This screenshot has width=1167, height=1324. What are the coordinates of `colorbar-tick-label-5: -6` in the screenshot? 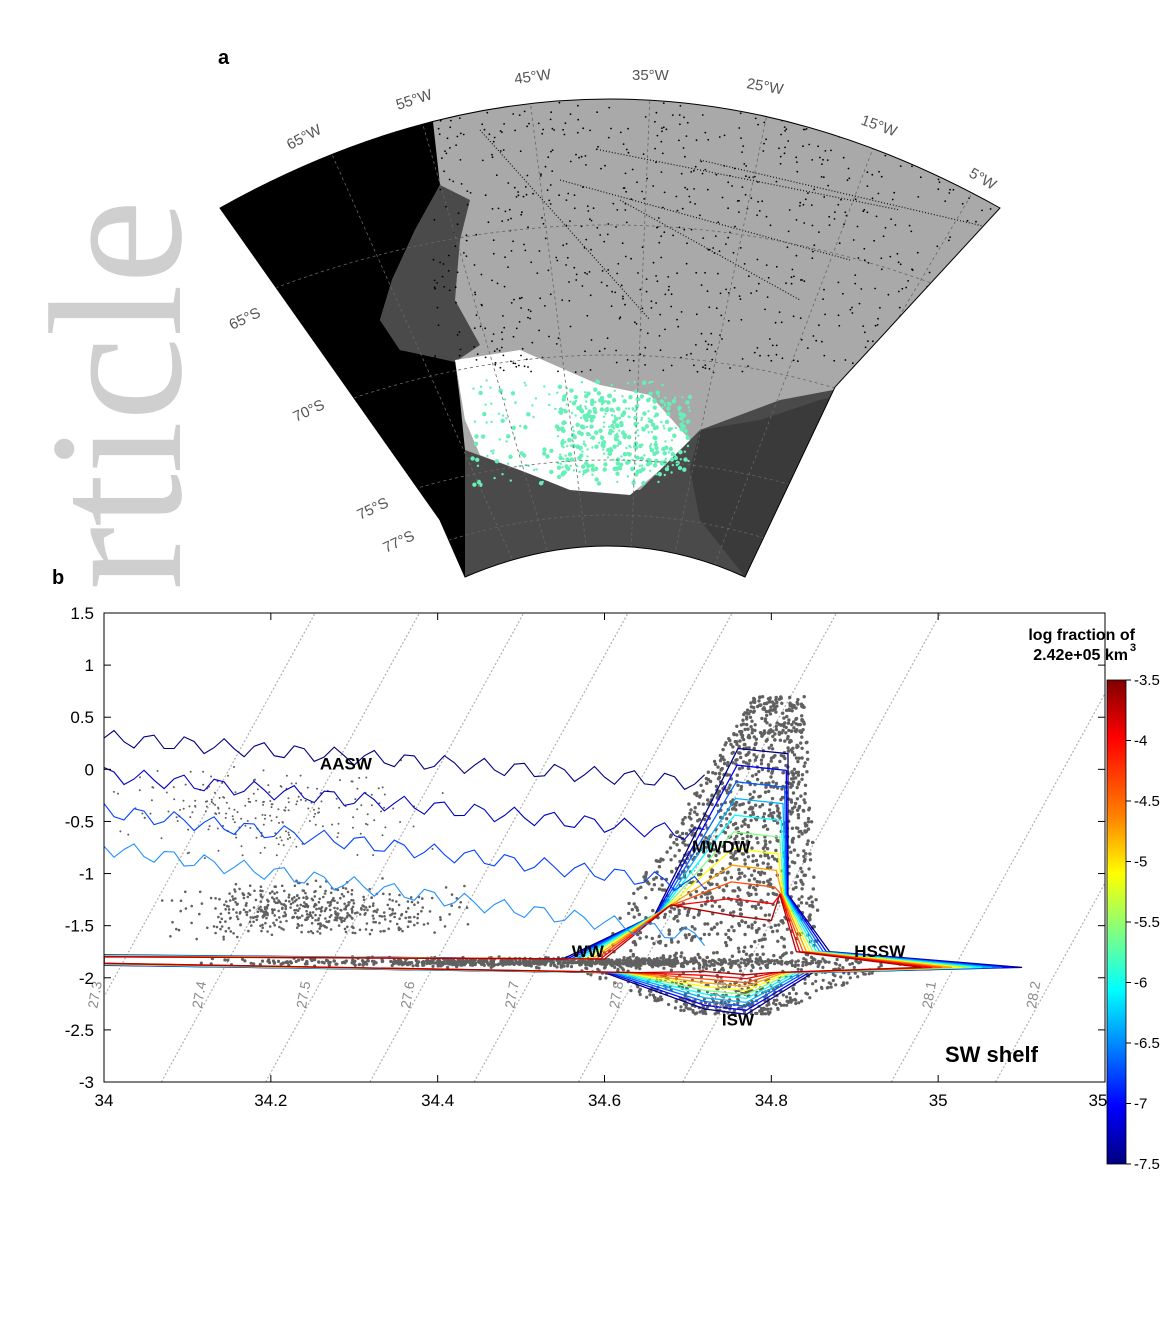 It's located at (1140, 983).